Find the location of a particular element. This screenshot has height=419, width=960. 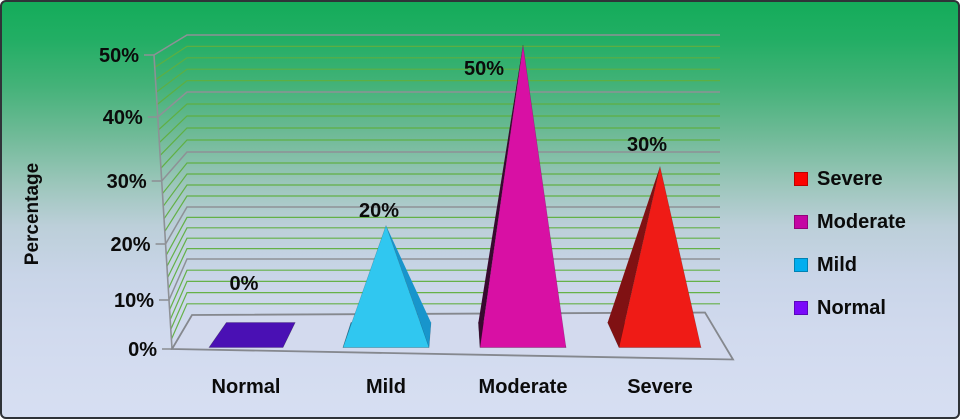

data-label: 0% is located at coordinates (244, 284).